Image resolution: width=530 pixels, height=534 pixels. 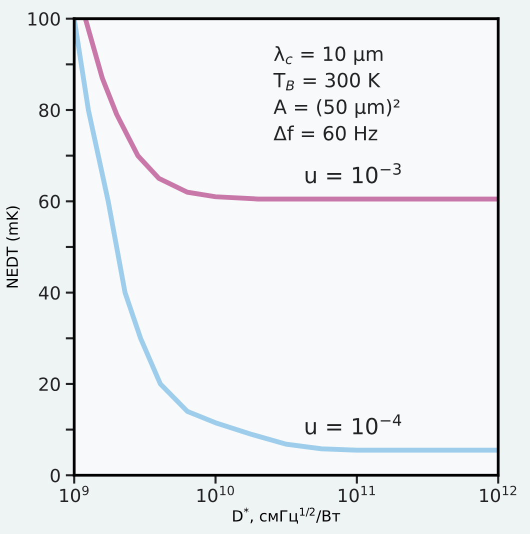 What do you see at coordinates (327, 81) in the screenshot?
I see `annotation: T$_{B}$ = 300 K` at bounding box center [327, 81].